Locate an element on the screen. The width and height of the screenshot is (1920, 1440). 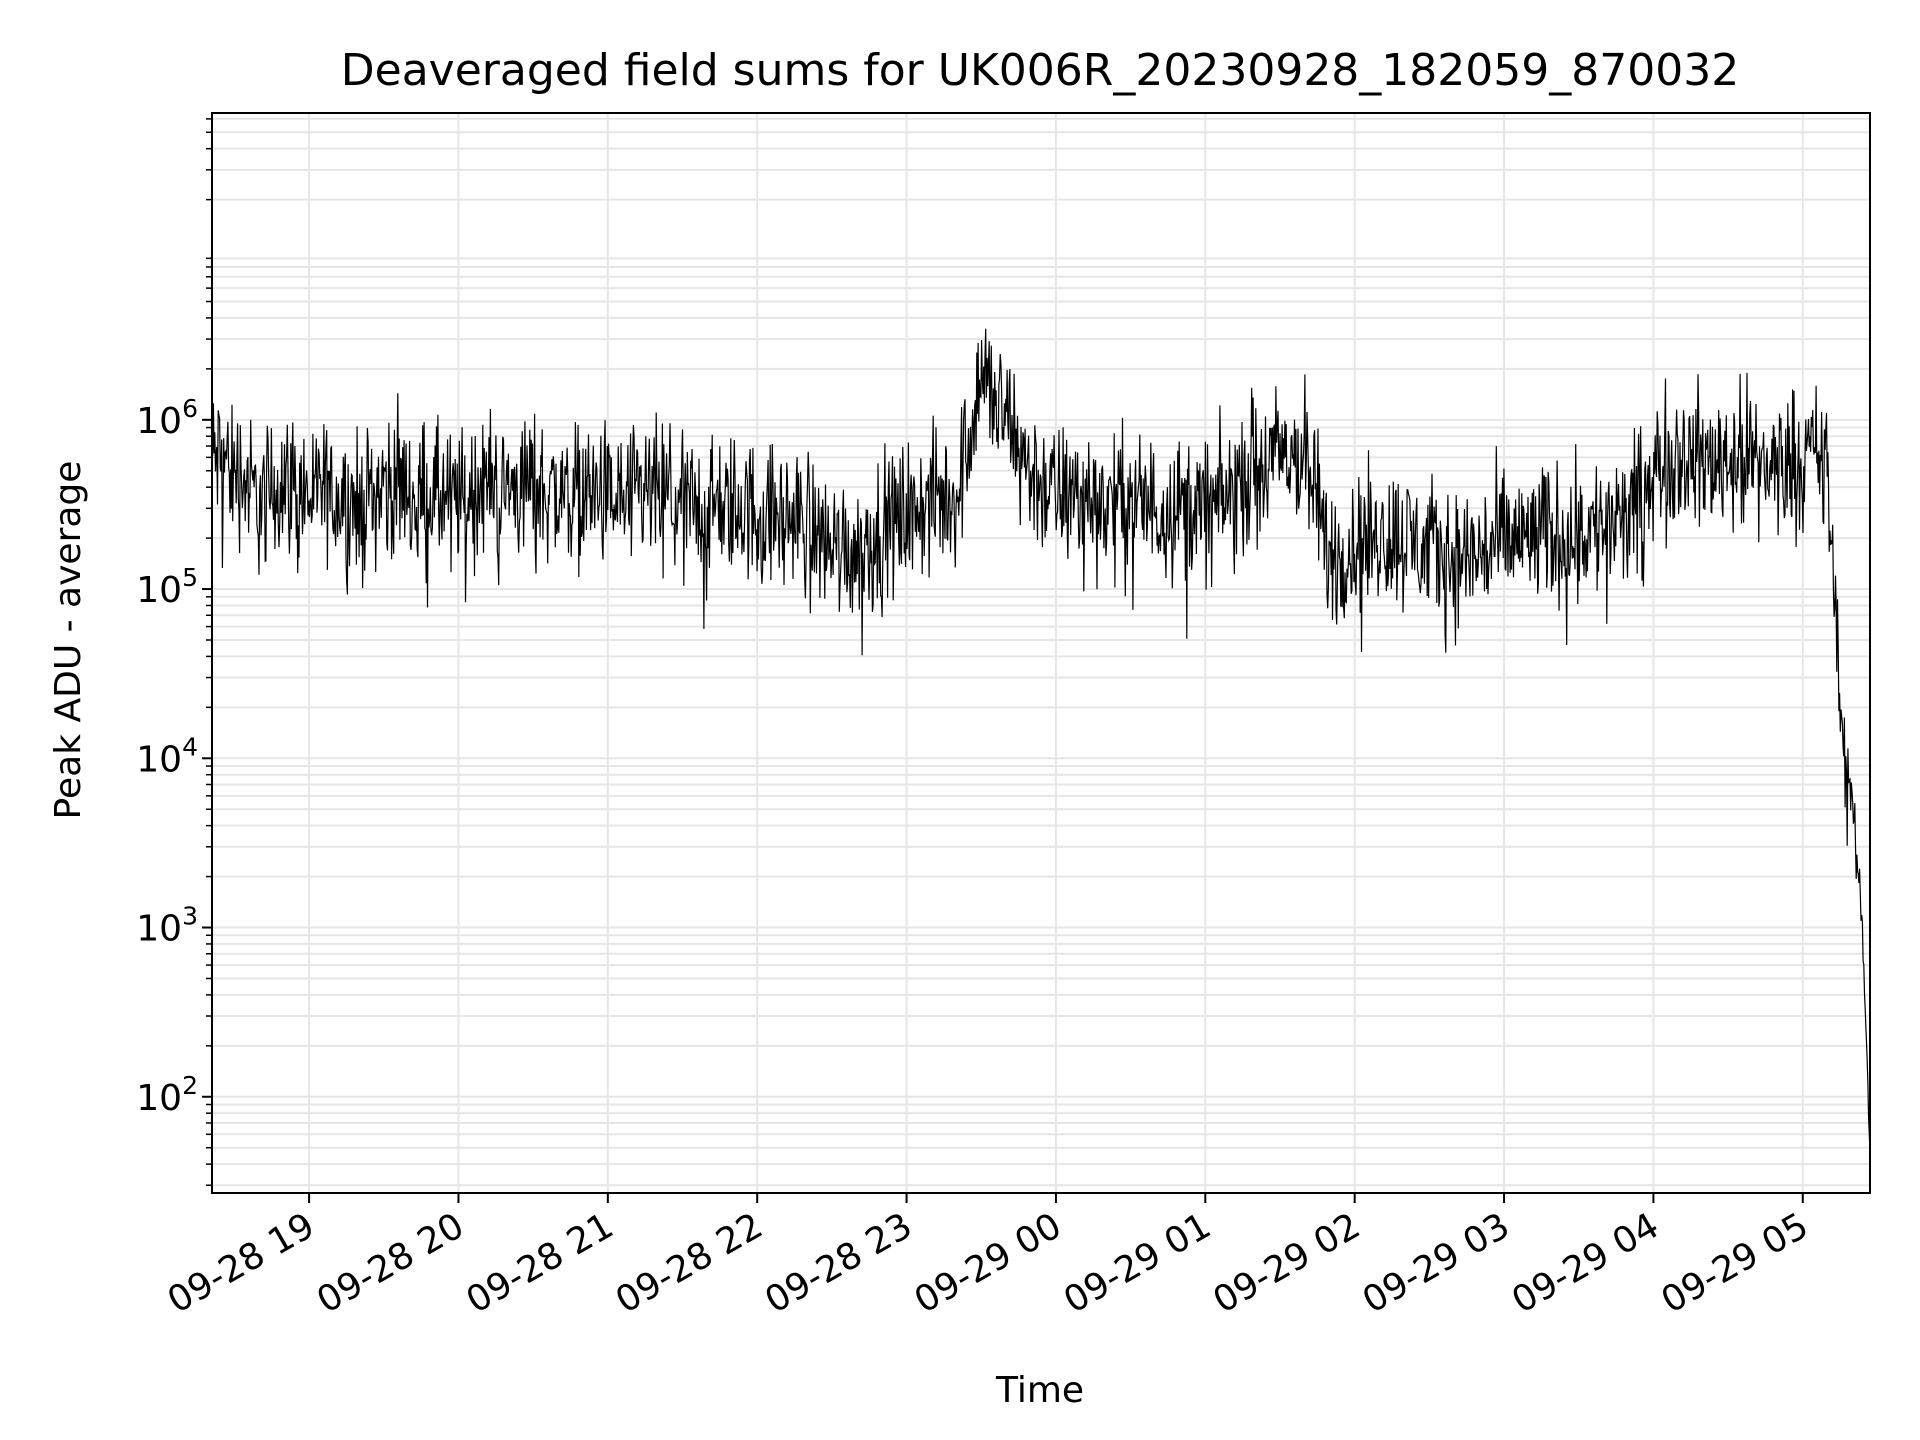
x-axis-label: Time is located at coordinates (1039, 1390).